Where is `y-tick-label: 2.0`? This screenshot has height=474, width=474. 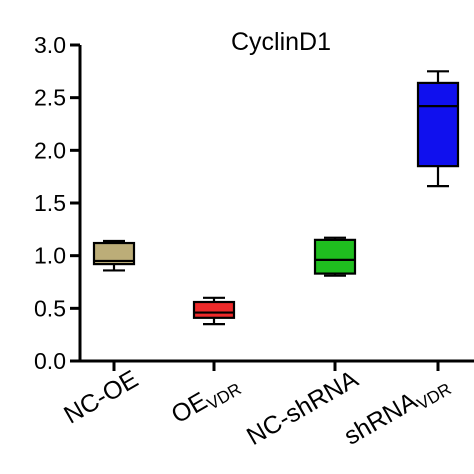
y-tick-label: 2.0 is located at coordinates (50, 150).